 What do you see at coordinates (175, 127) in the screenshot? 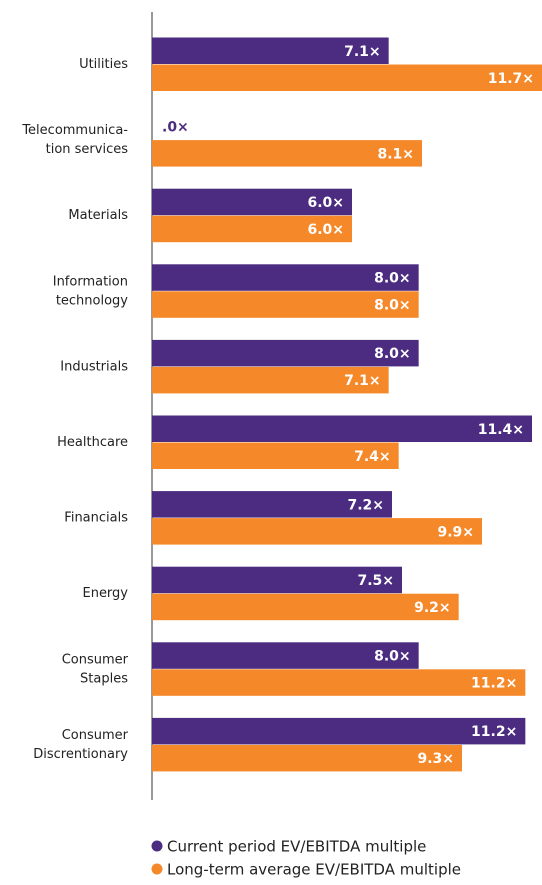
I see `value-label: .0×` at bounding box center [175, 127].